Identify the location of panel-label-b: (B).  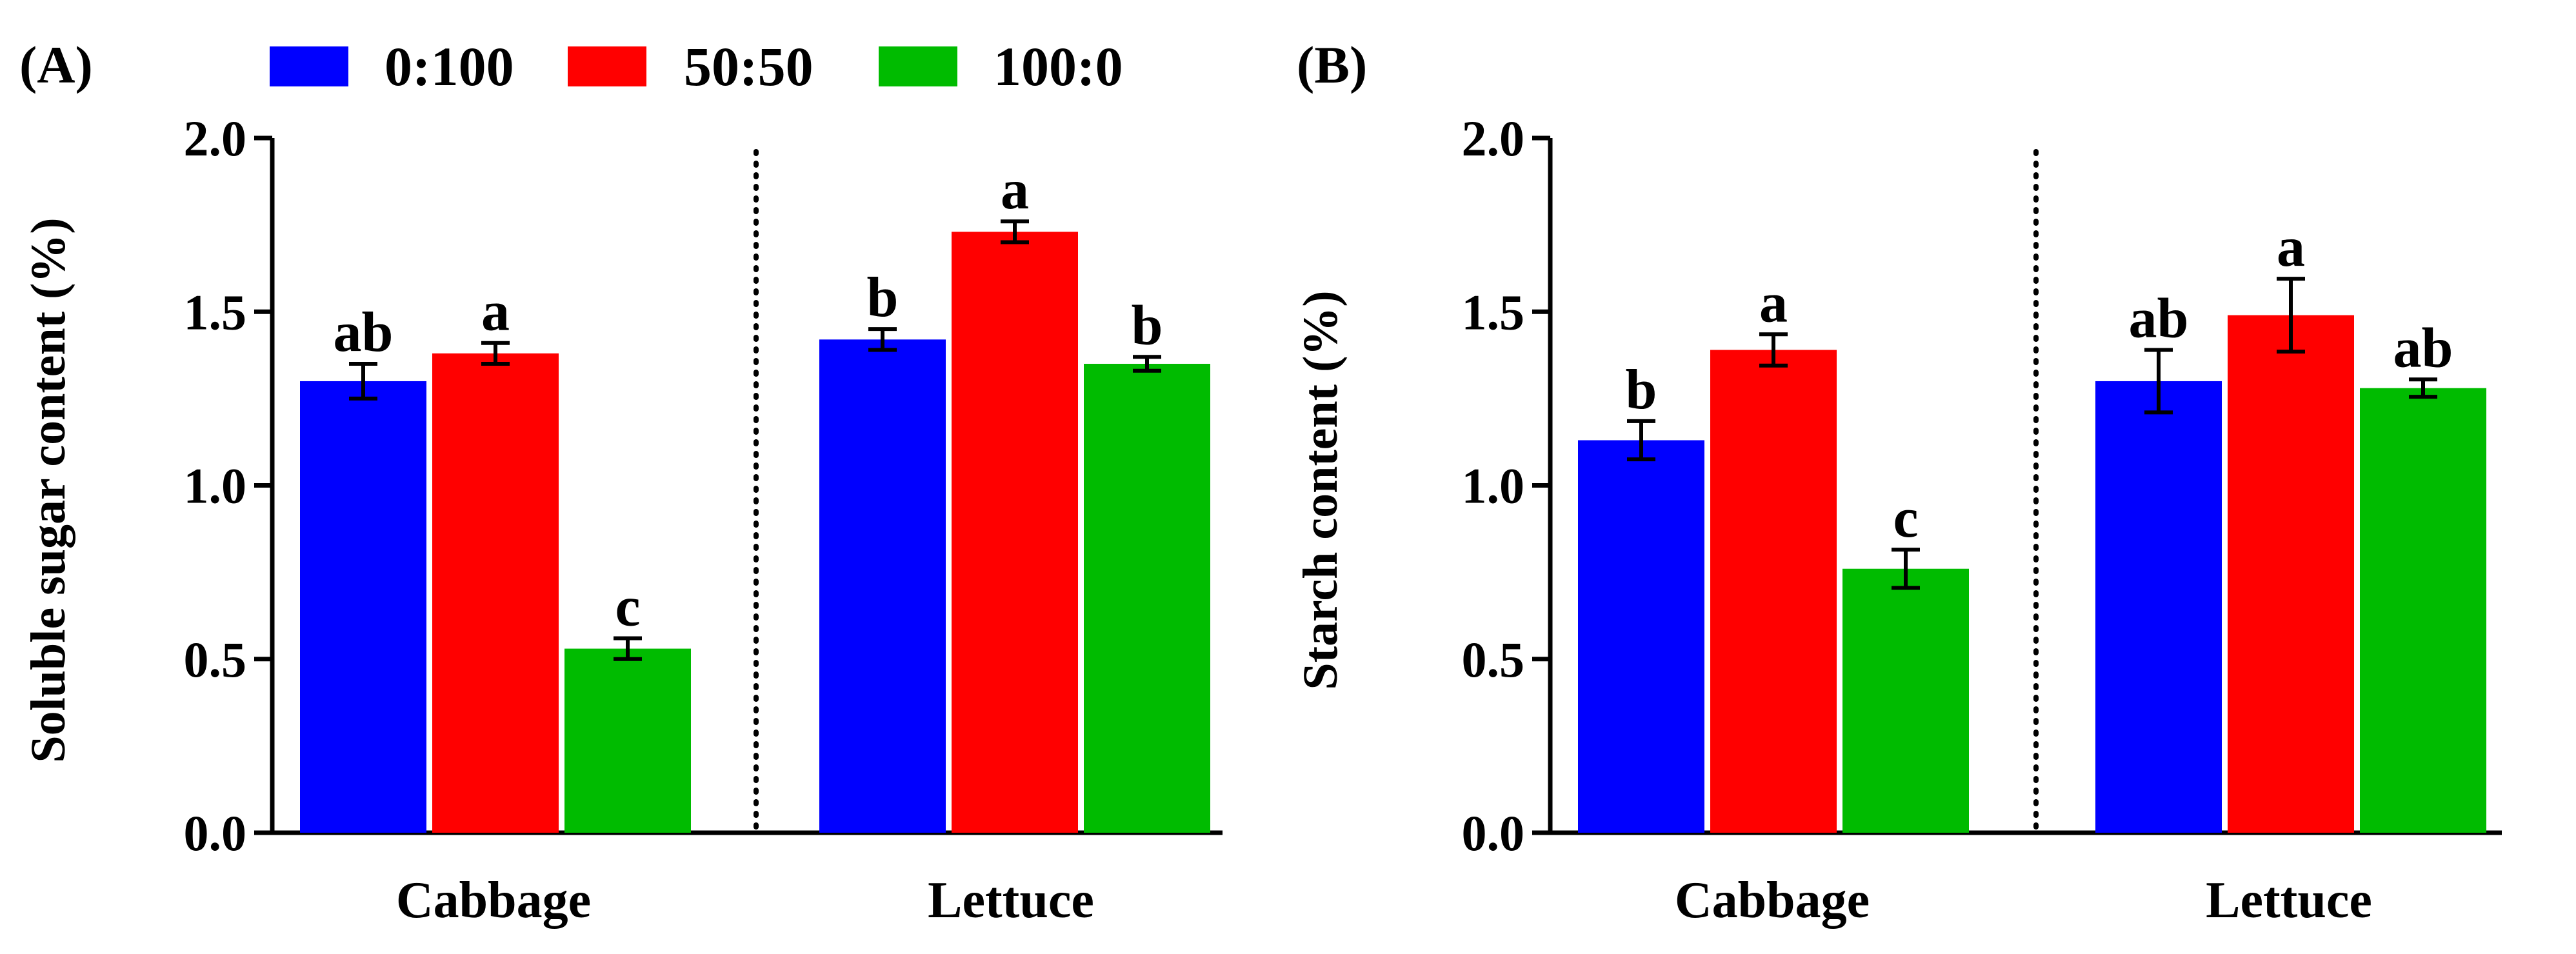
(1332, 64).